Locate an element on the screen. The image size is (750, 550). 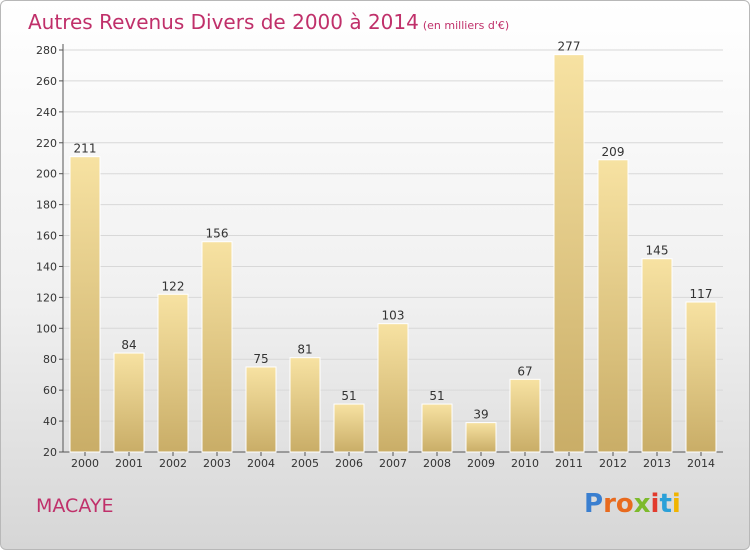
bar-2007 is located at coordinates (393, 388).